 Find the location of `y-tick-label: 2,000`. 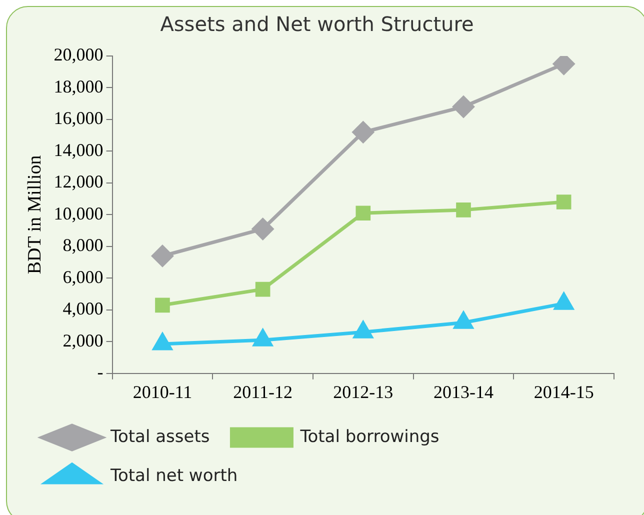

y-tick-label: 2,000 is located at coordinates (83, 340).